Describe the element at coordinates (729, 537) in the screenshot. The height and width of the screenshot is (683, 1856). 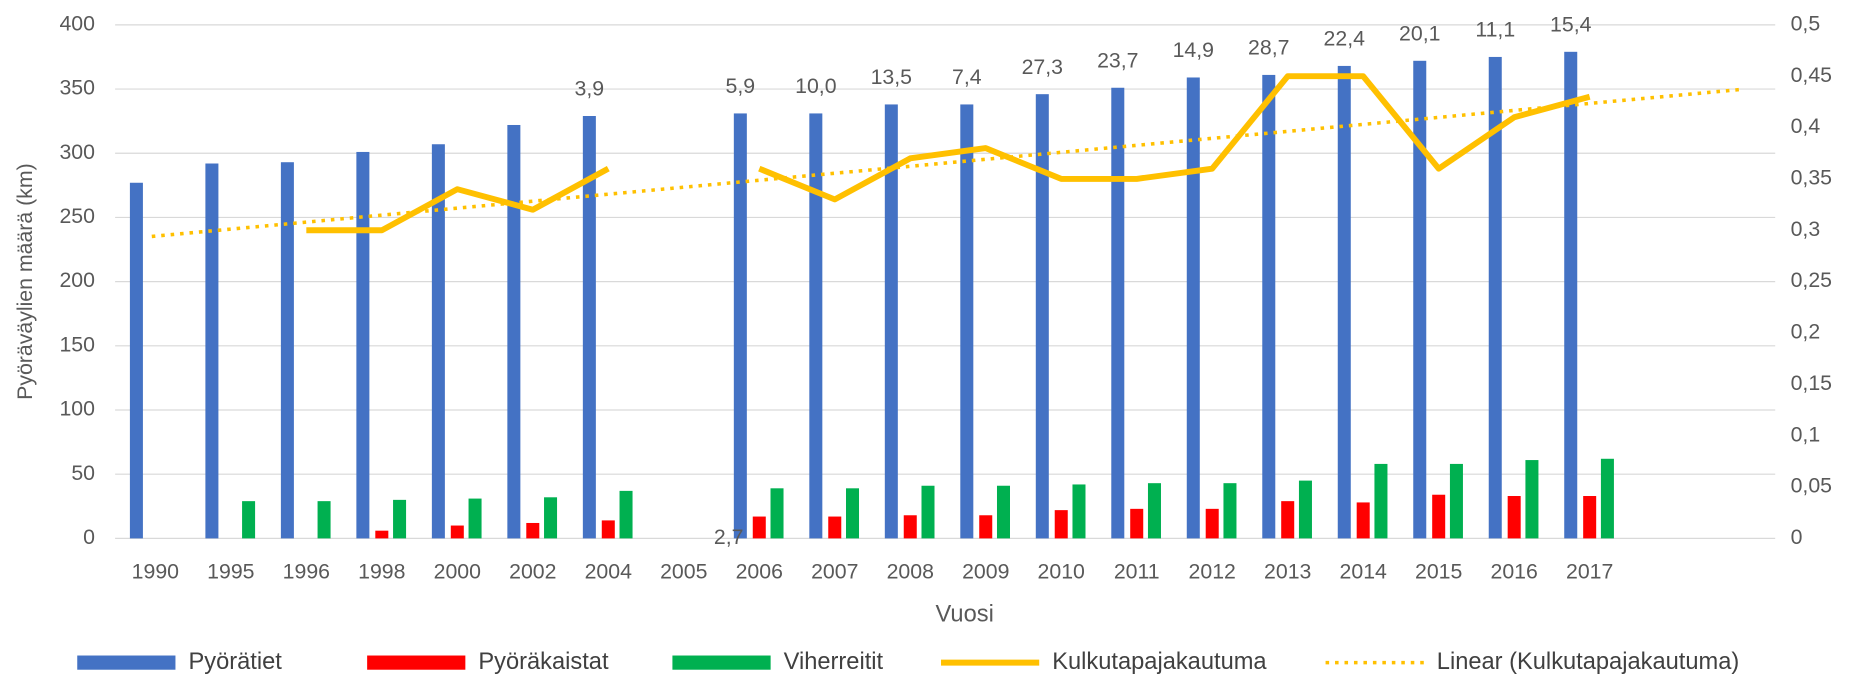
I see `data-label: 2,7` at that location.